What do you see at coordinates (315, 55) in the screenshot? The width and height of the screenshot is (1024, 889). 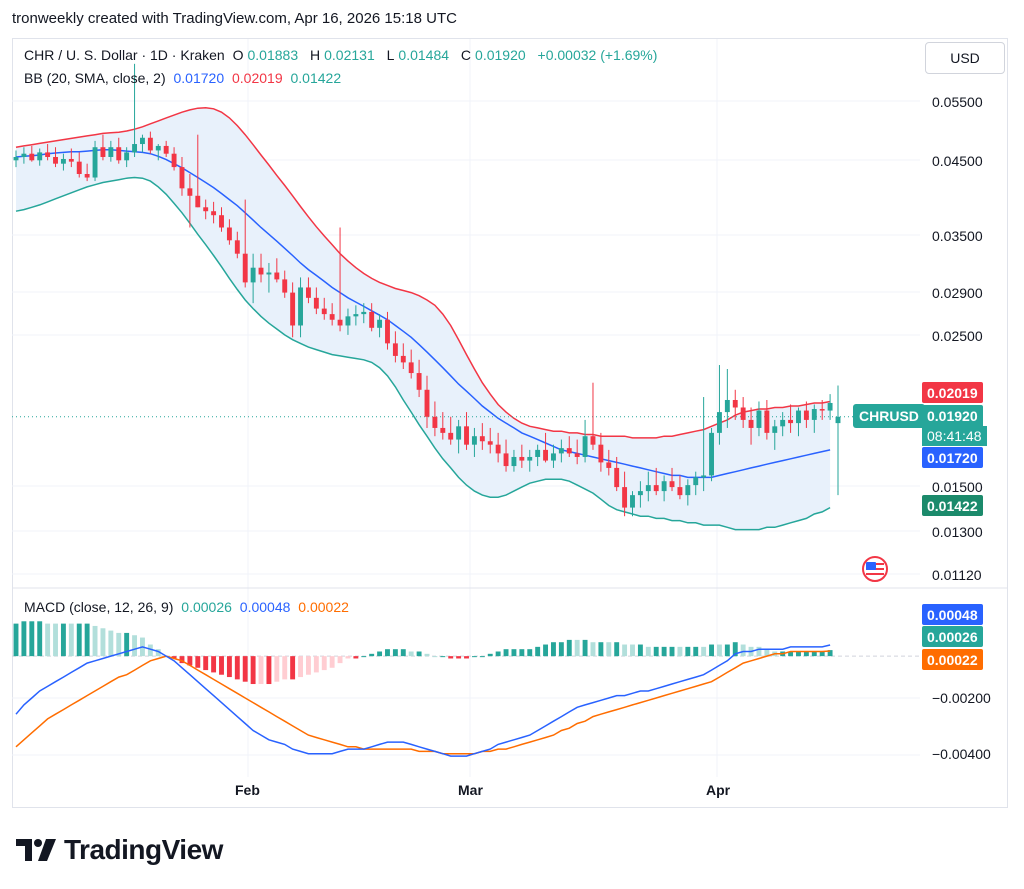 I see `high-label: H` at bounding box center [315, 55].